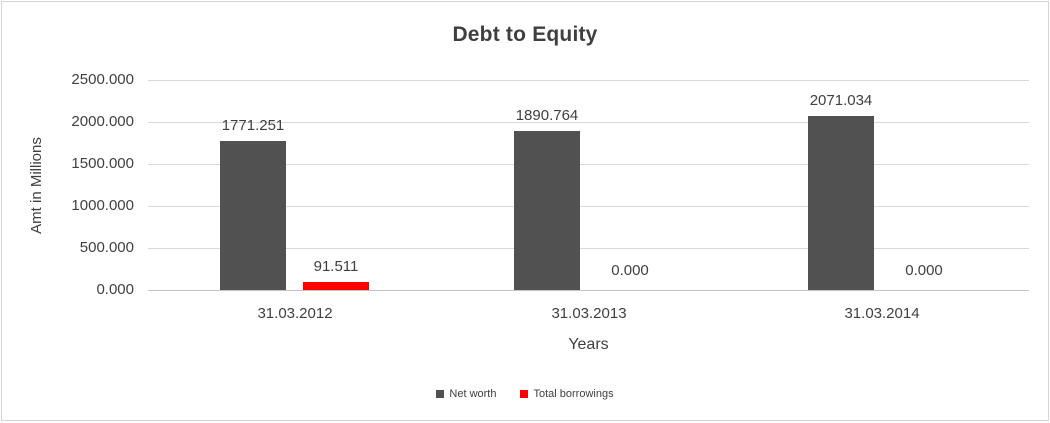 Image resolution: width=1050 pixels, height=423 pixels. What do you see at coordinates (336, 286) in the screenshot?
I see `bar-total-borrowings` at bounding box center [336, 286].